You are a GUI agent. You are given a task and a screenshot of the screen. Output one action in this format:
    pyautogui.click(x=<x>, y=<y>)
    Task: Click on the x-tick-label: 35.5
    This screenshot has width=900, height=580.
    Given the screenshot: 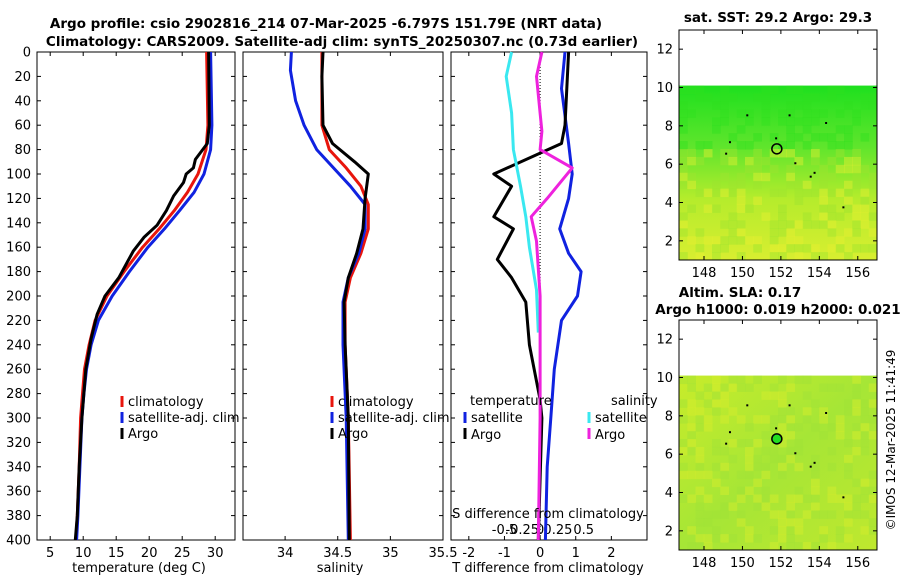 What is the action you would take?
    pyautogui.click(x=443, y=553)
    